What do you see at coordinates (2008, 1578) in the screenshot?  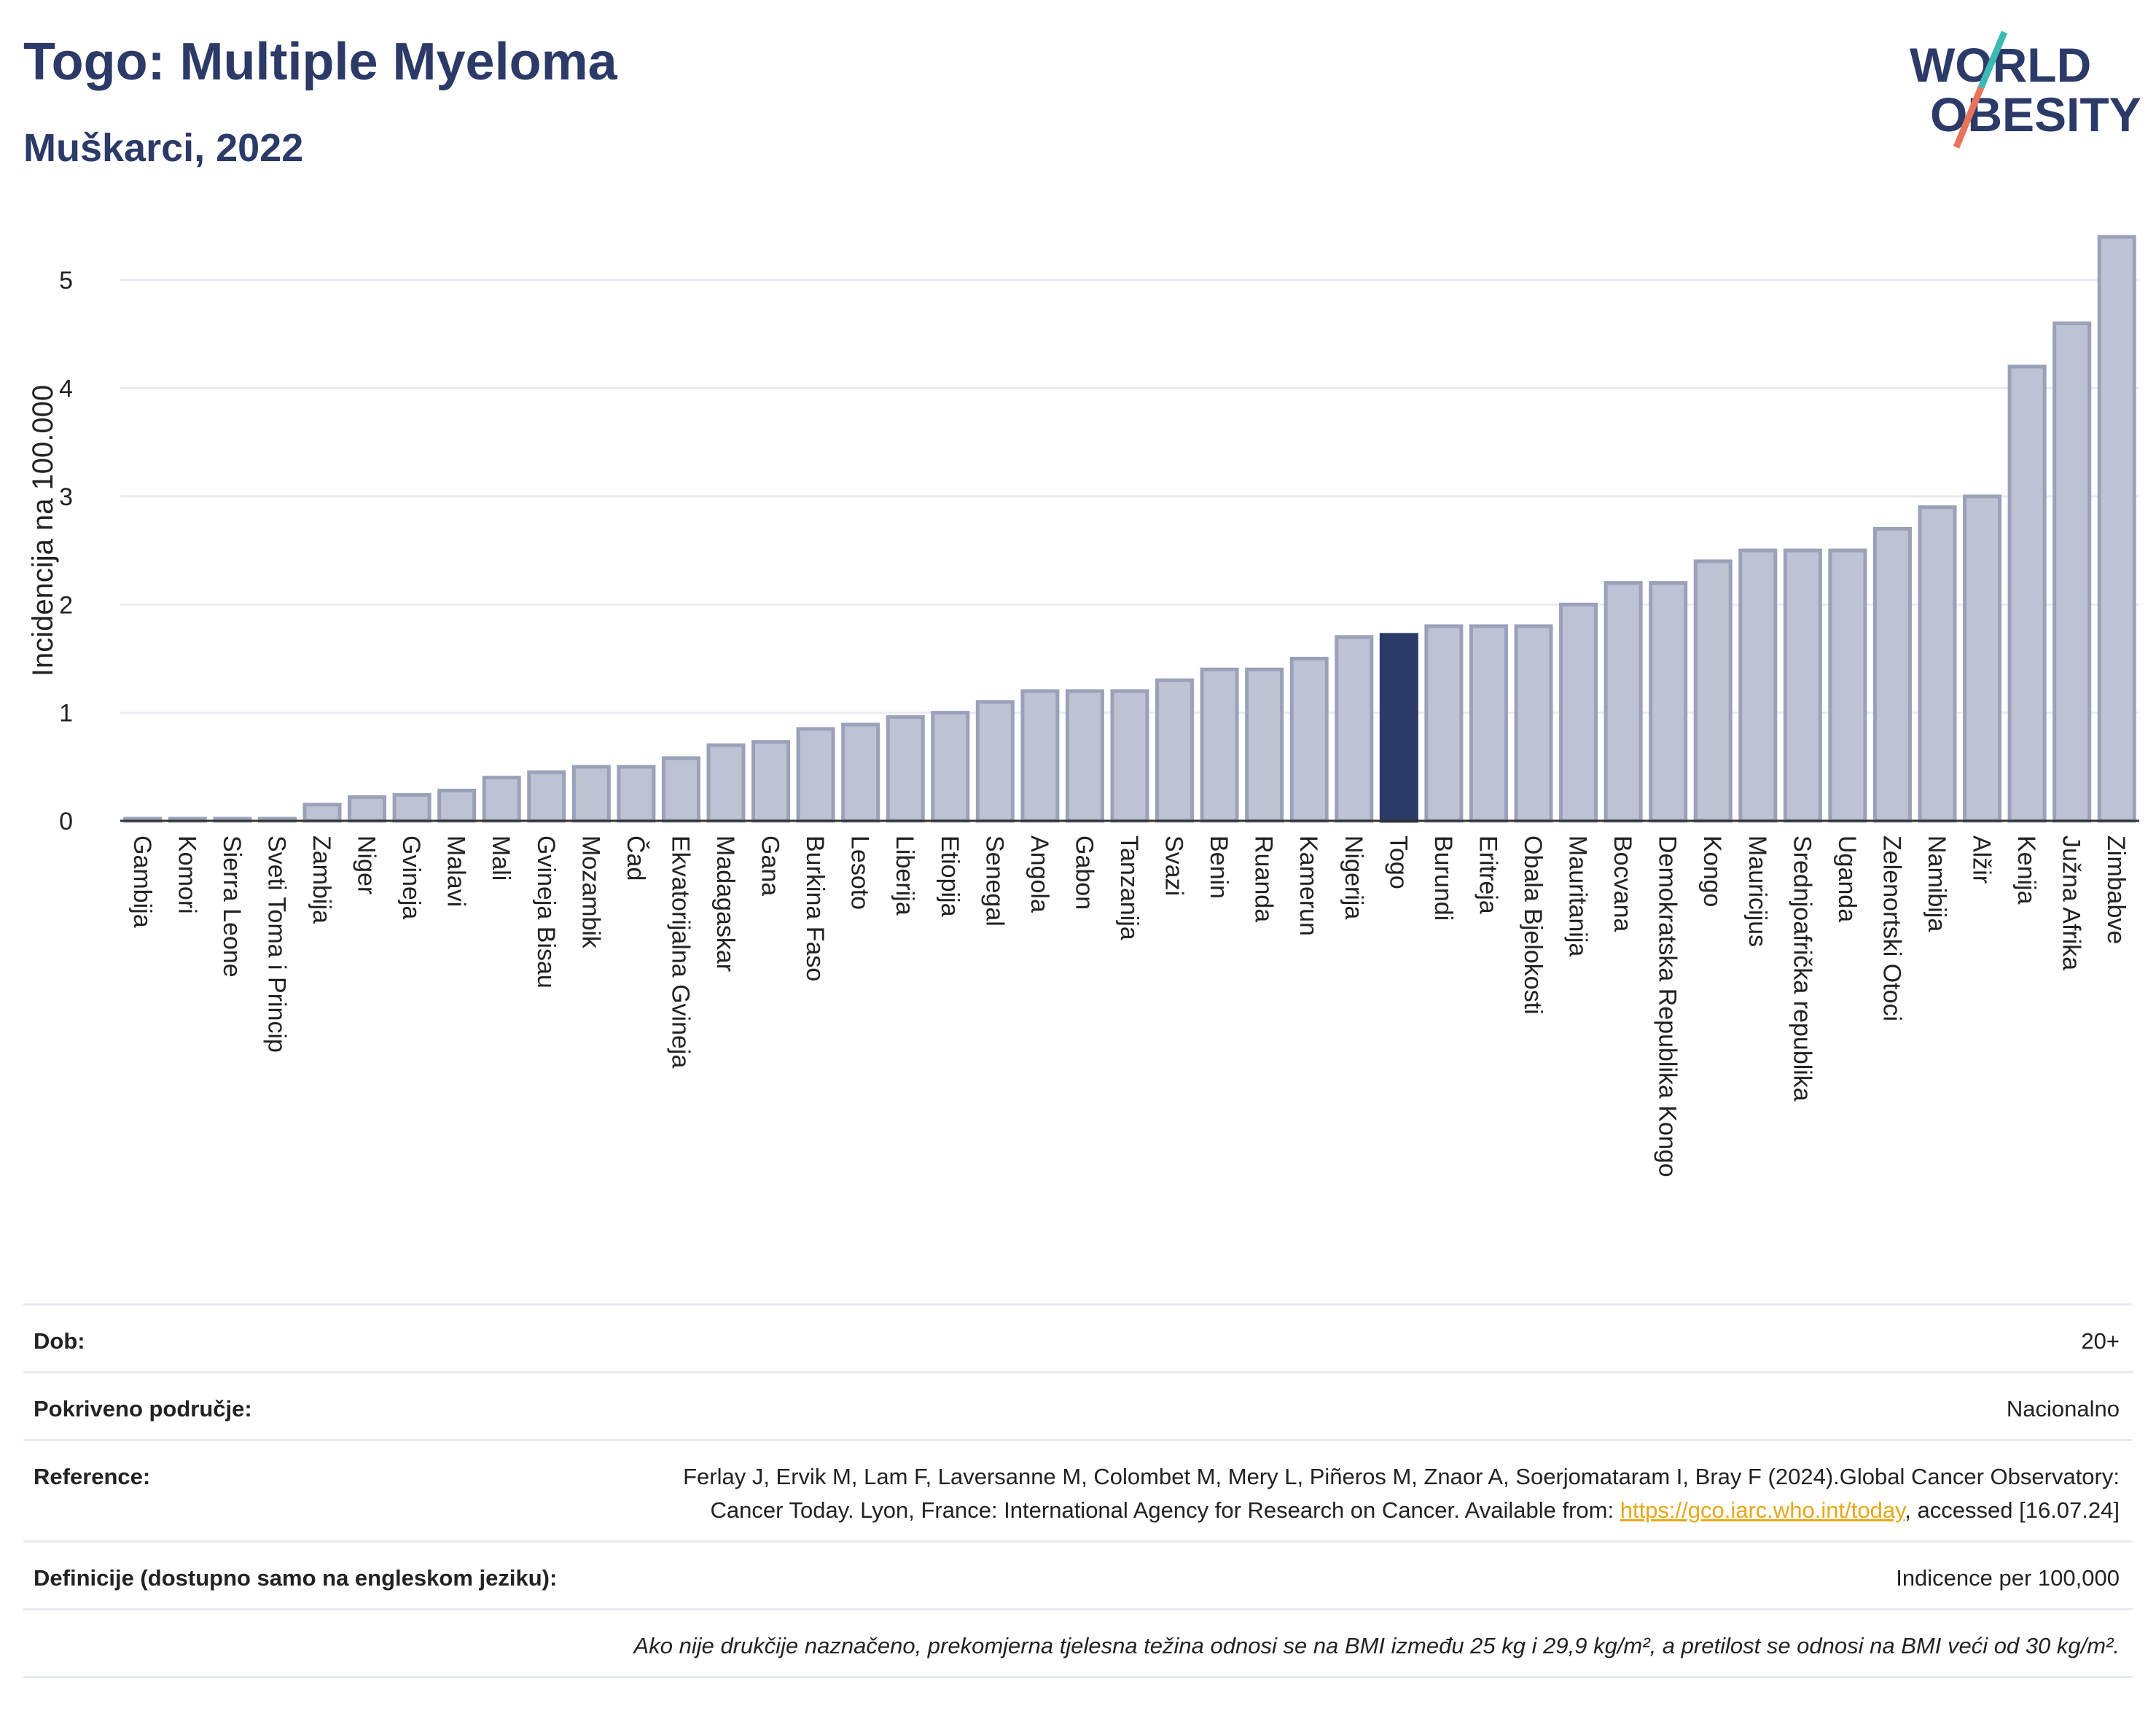 I see `definitions-value: Indicence per 100,000` at bounding box center [2008, 1578].